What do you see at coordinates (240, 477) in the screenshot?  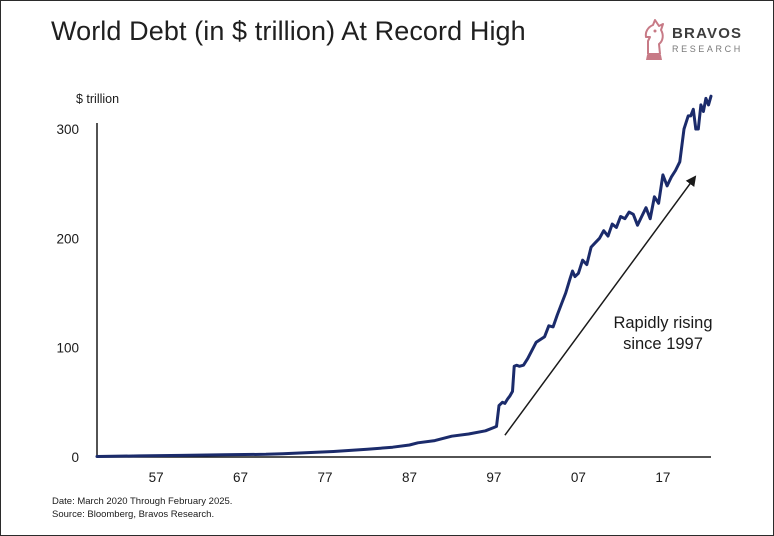 I see `x-tick-label: 67` at bounding box center [240, 477].